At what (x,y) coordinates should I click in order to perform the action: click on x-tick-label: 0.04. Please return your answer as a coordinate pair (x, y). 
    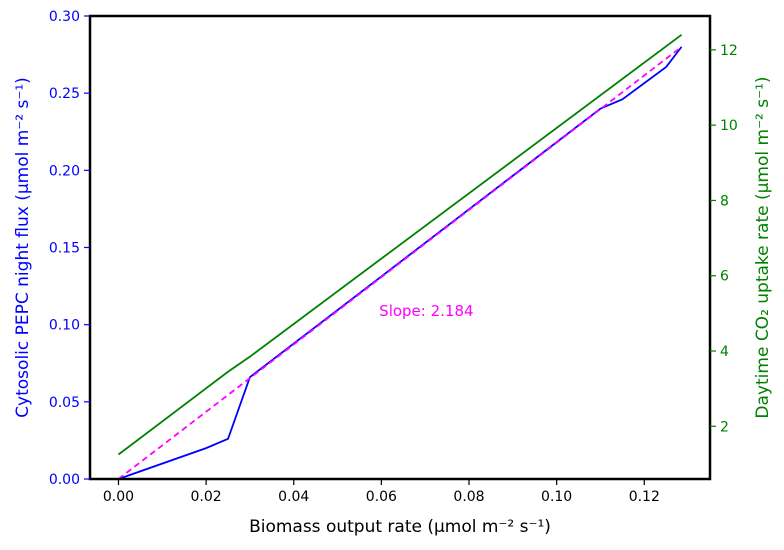
    Looking at the image, I should click on (293, 497).